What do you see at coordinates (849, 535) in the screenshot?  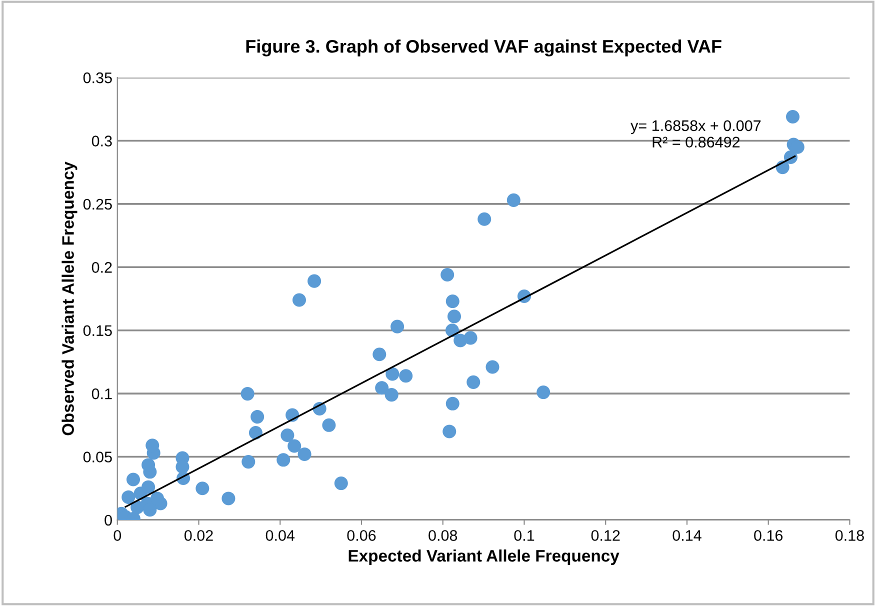 I see `x-tick-label: 0.18` at bounding box center [849, 535].